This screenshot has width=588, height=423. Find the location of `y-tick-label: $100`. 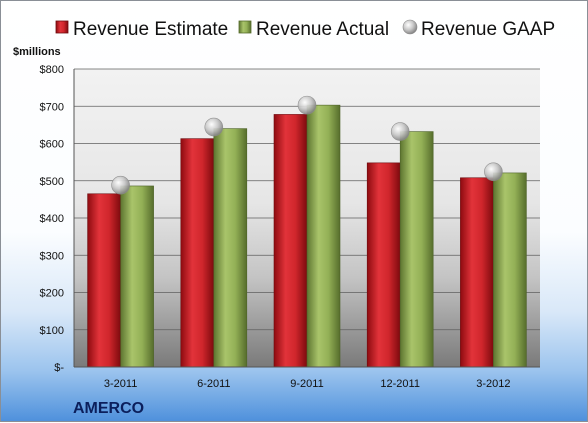

y-tick-label: $100 is located at coordinates (52, 331).